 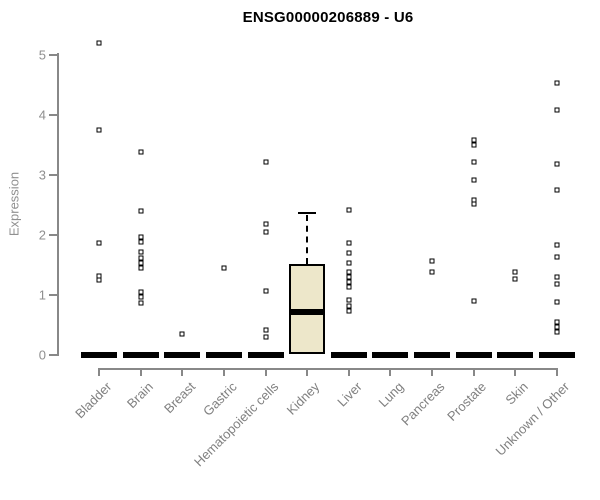 What do you see at coordinates (179, 398) in the screenshot?
I see `x-tick-label: Breast` at bounding box center [179, 398].